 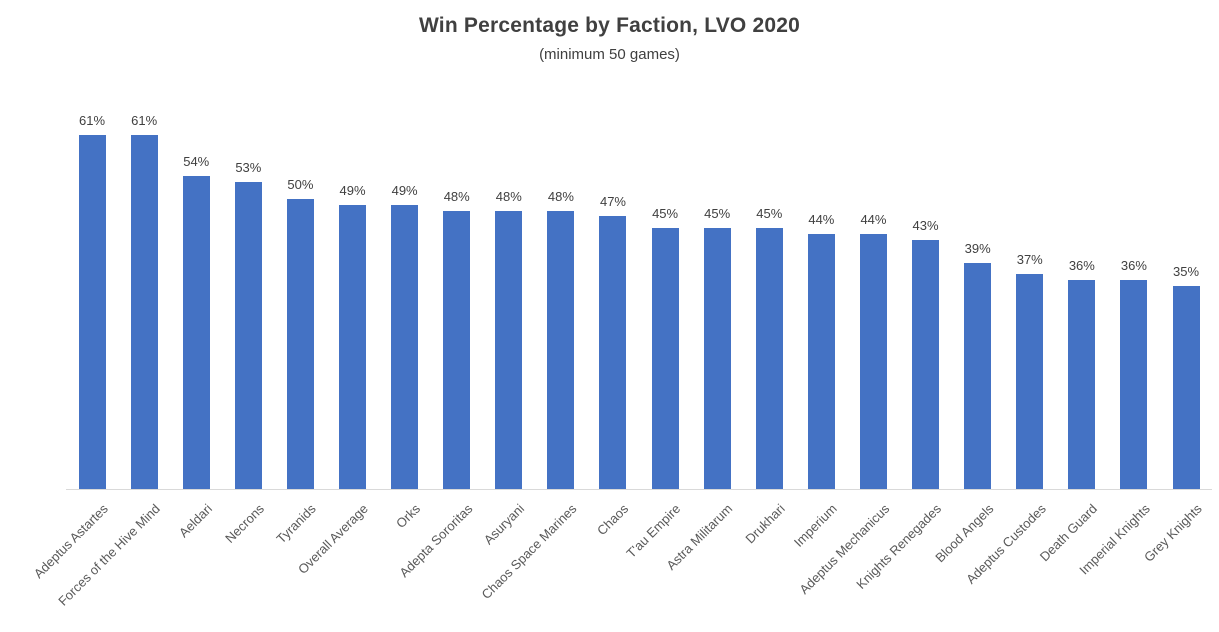 I want to click on bar-value-label: 53%, so click(x=248, y=167).